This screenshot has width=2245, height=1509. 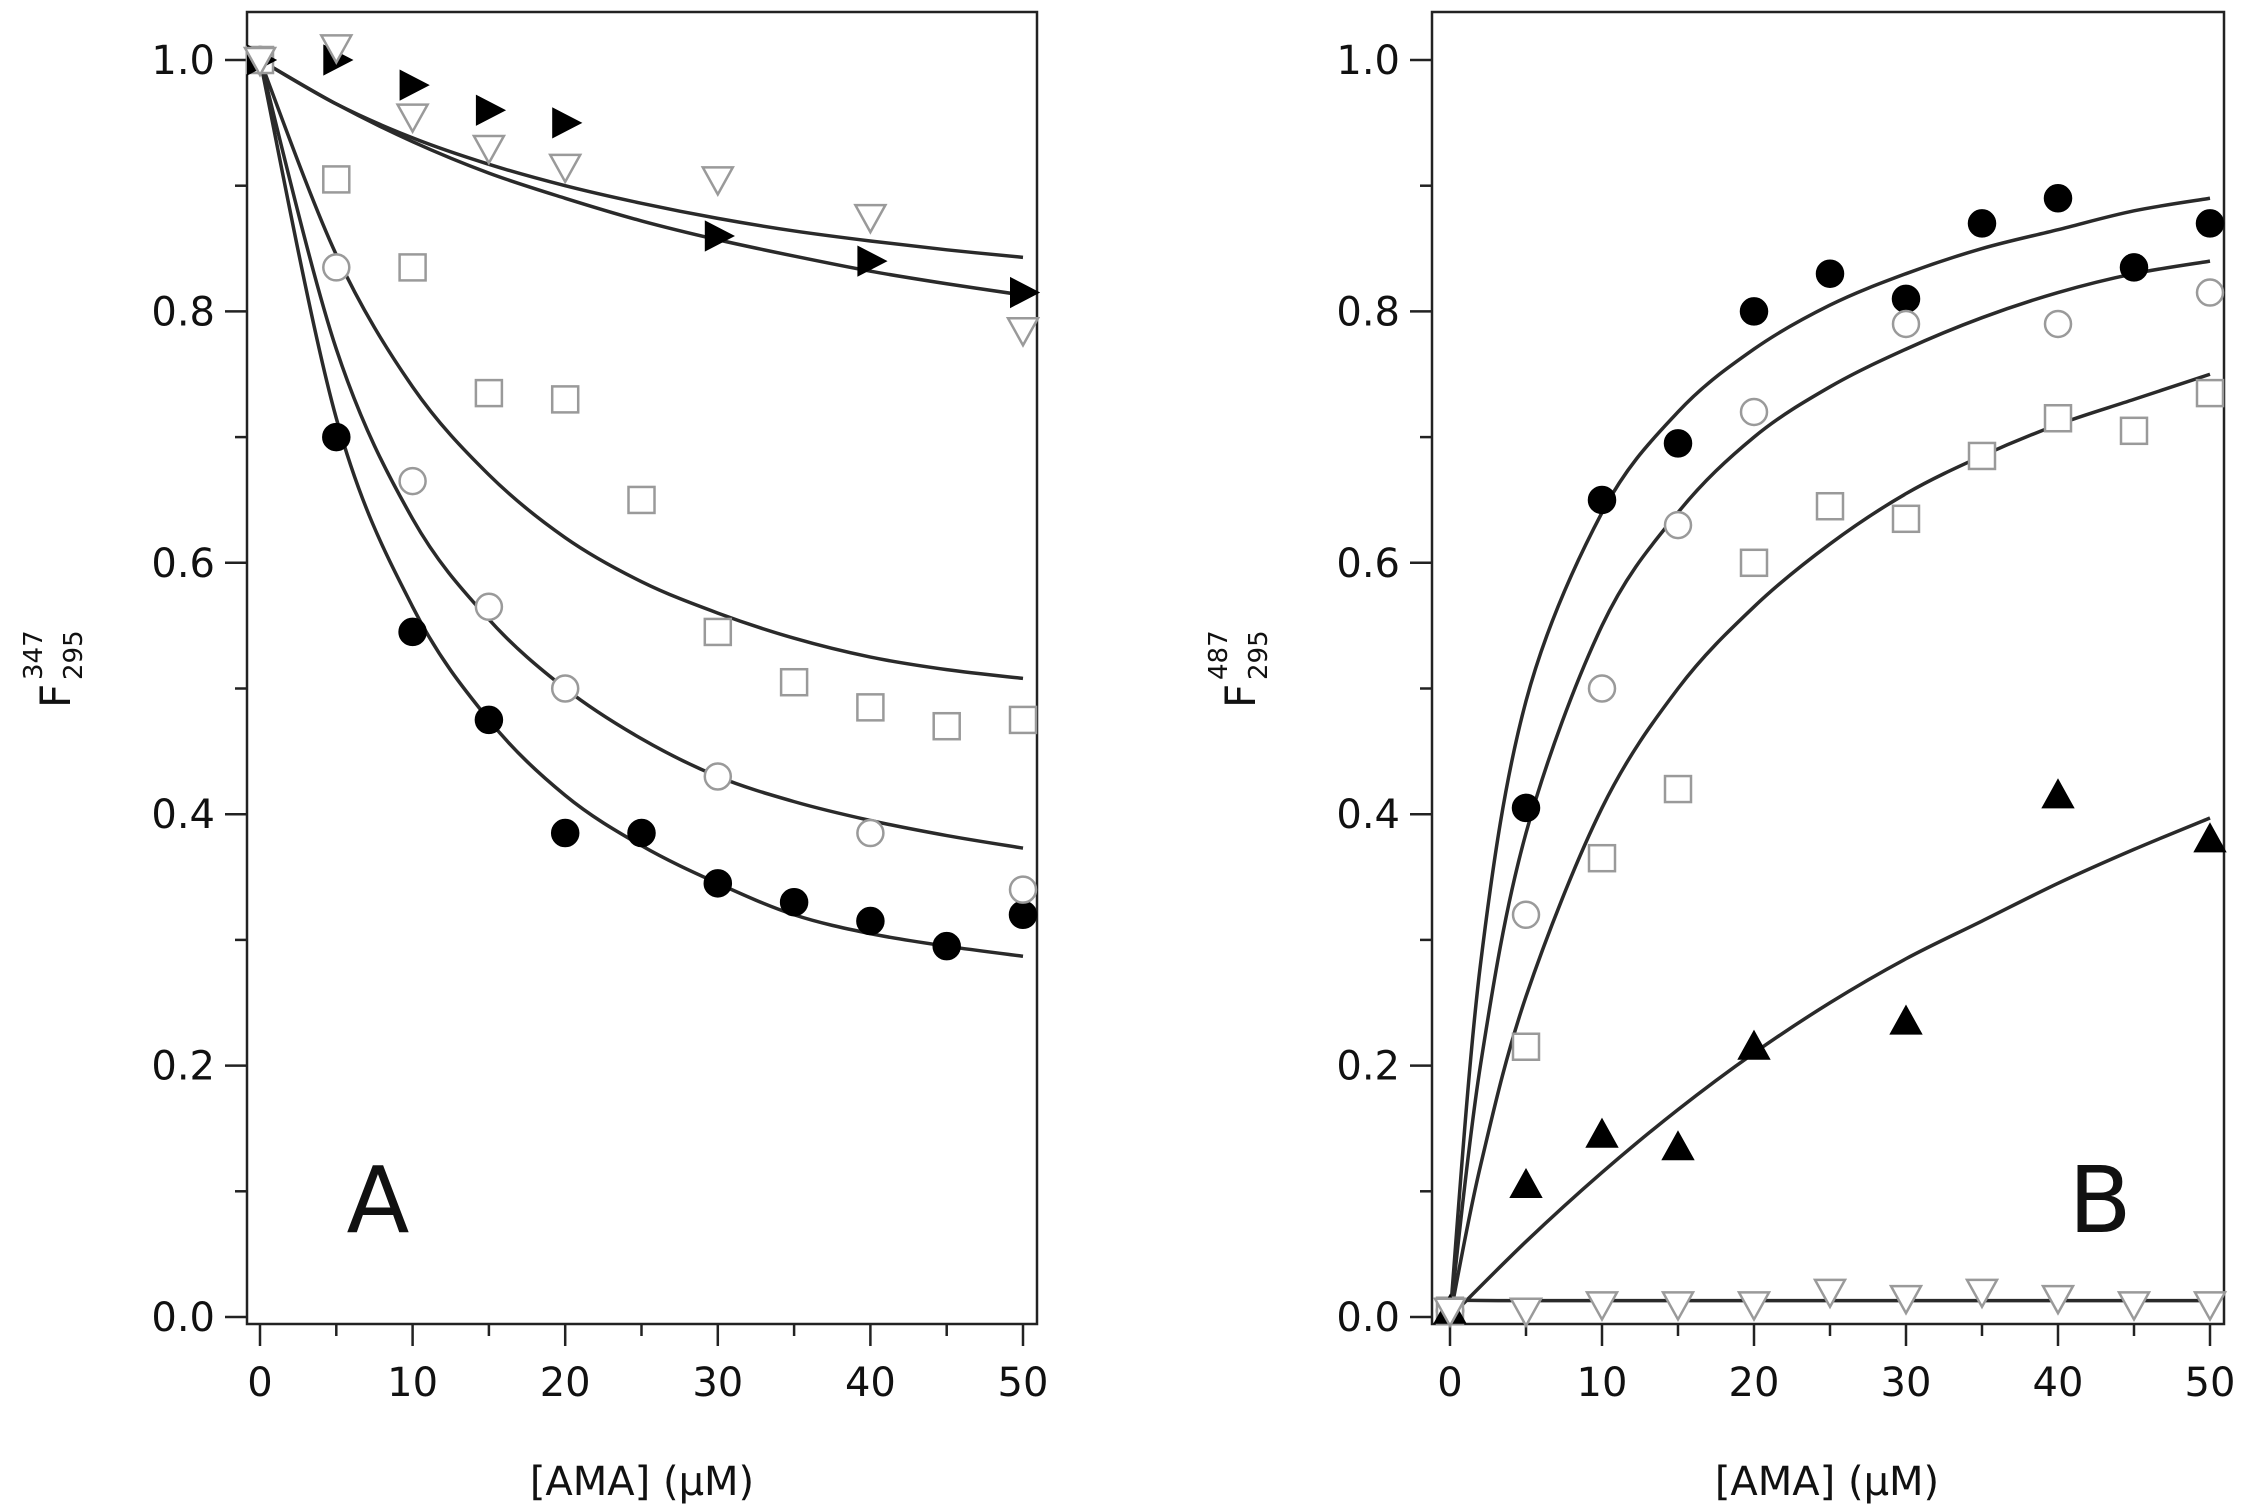 What do you see at coordinates (1023, 1383) in the screenshot?
I see `panel-a-xtick-label: 50` at bounding box center [1023, 1383].